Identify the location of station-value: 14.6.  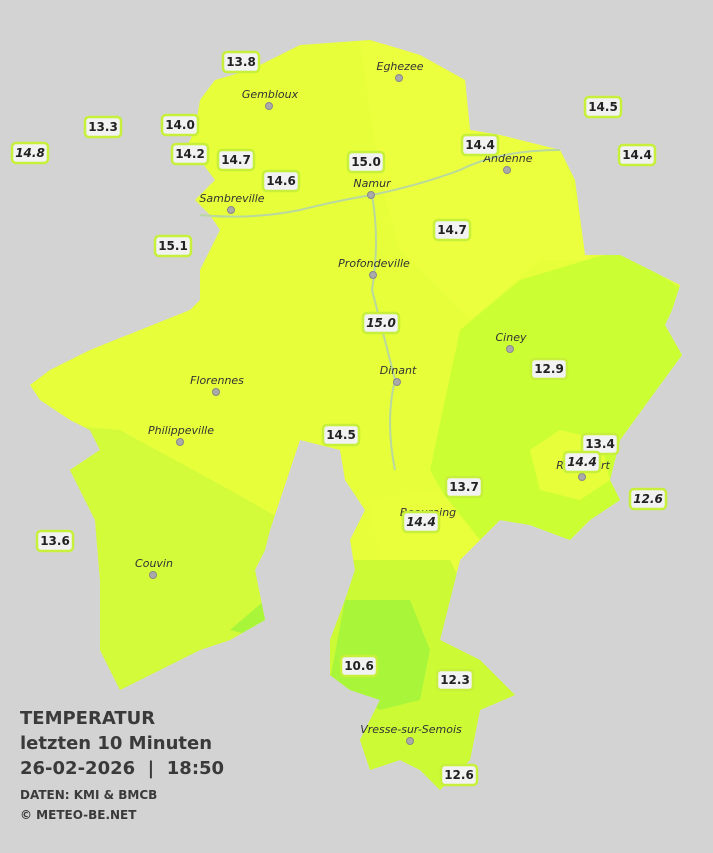
(281, 181).